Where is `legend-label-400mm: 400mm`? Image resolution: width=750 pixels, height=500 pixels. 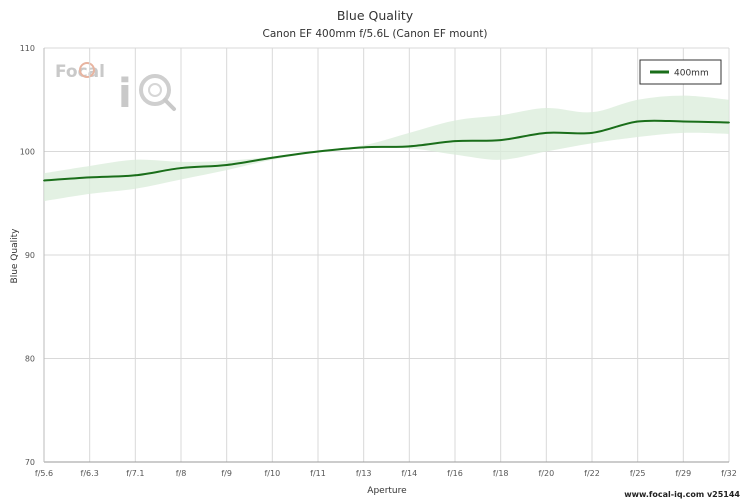
legend-label-400mm: 400mm is located at coordinates (691, 74).